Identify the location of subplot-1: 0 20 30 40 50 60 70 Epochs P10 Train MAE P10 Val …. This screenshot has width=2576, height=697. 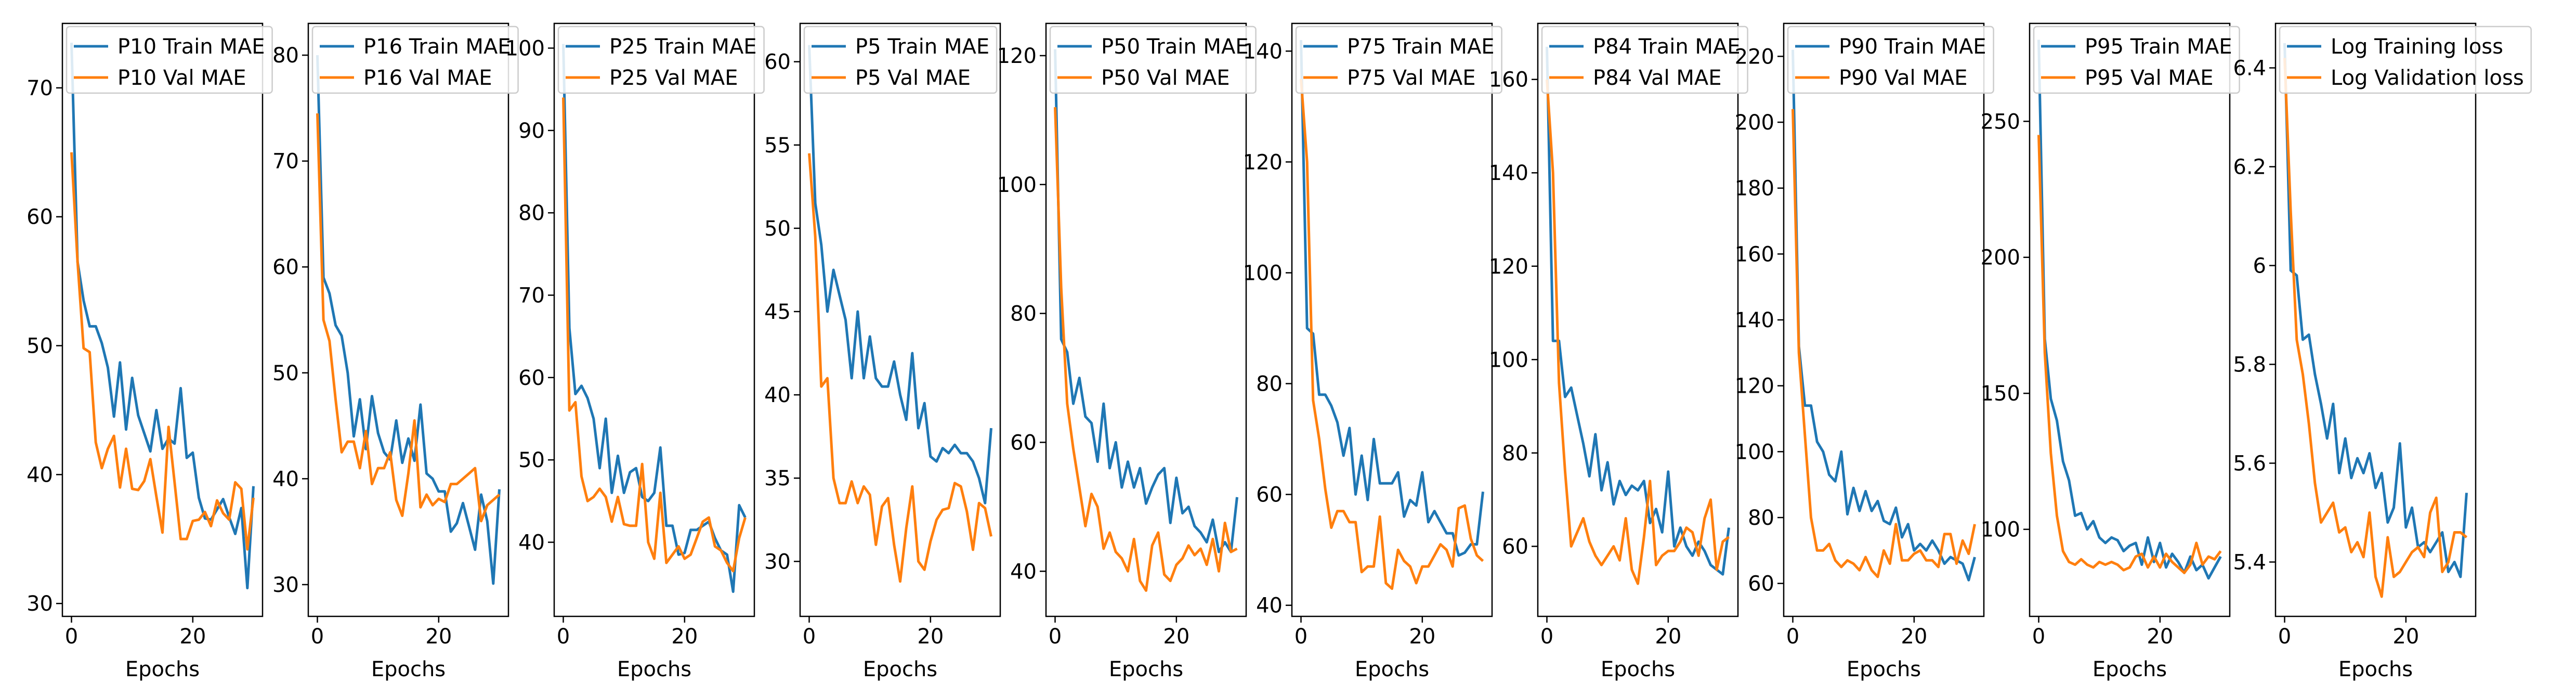
(150, 351).